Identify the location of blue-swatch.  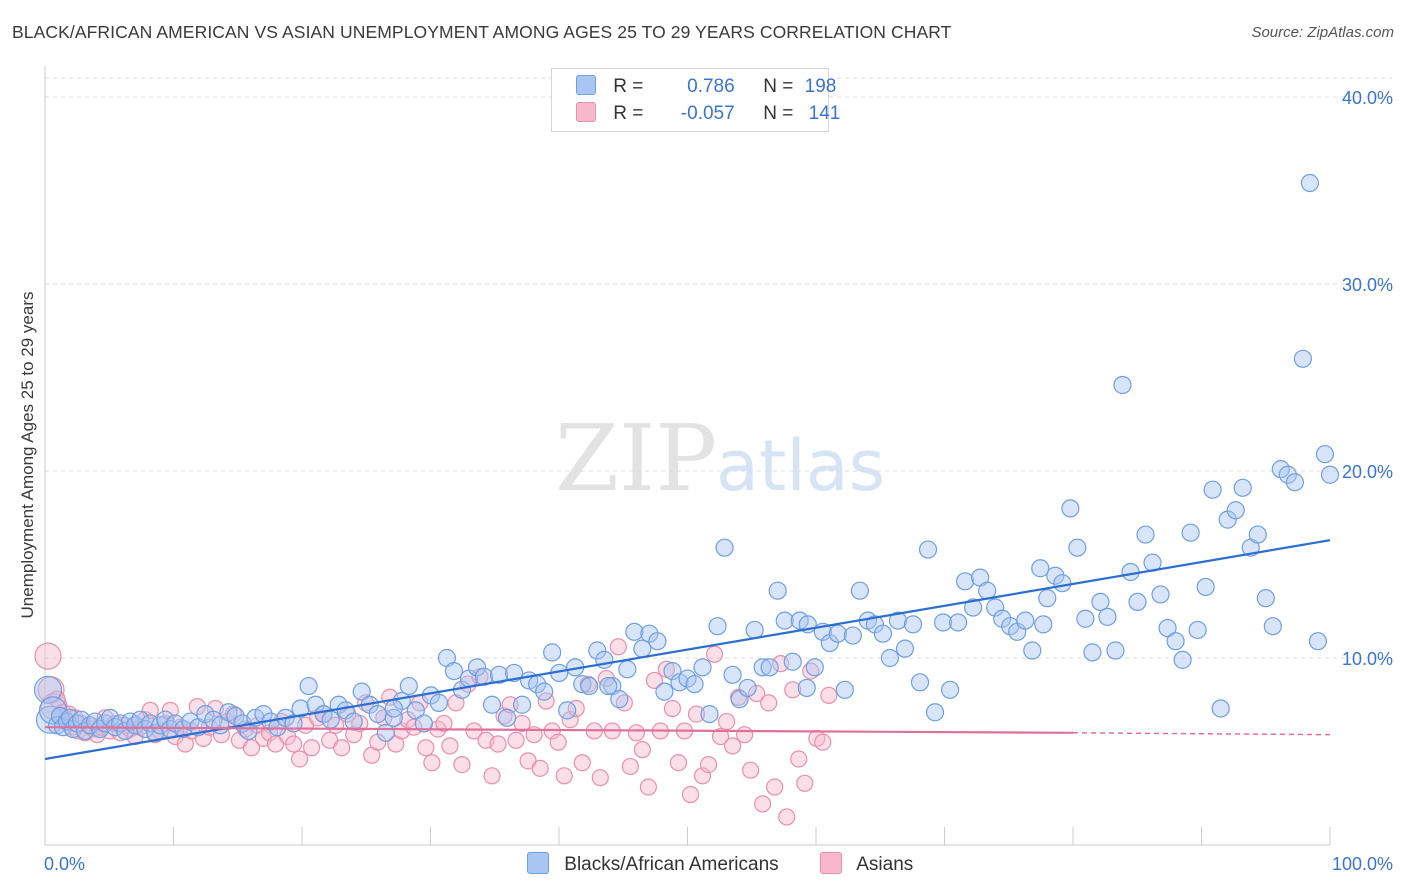
(586, 85).